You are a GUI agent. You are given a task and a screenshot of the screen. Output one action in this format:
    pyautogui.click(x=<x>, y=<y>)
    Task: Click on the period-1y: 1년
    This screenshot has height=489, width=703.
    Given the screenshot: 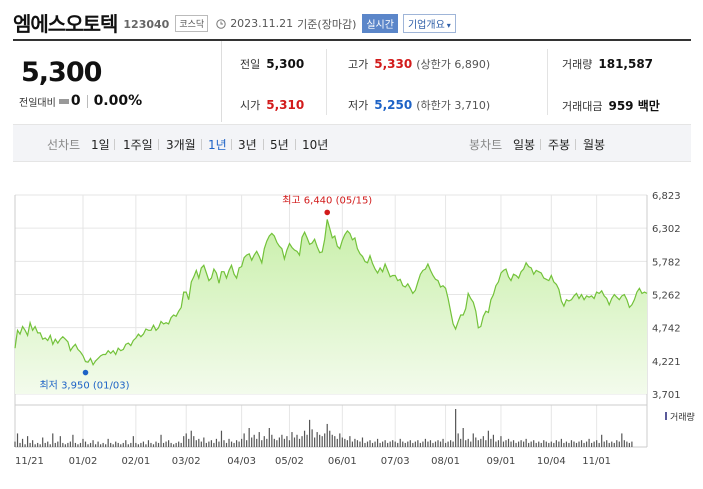 What is the action you would take?
    pyautogui.click(x=217, y=145)
    